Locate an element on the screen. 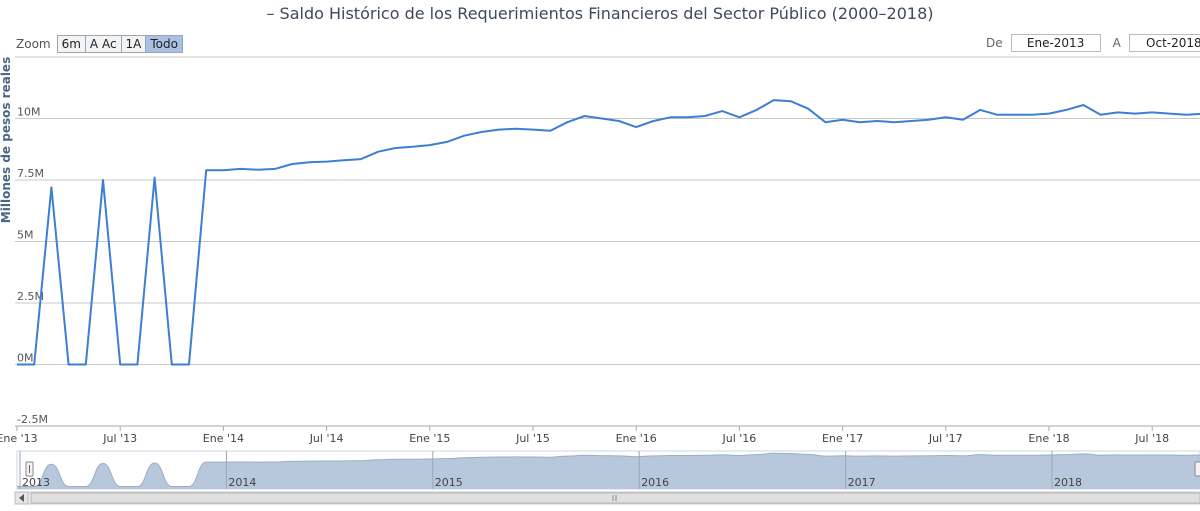  x-tick-label: Ene '13 is located at coordinates (19, 438).